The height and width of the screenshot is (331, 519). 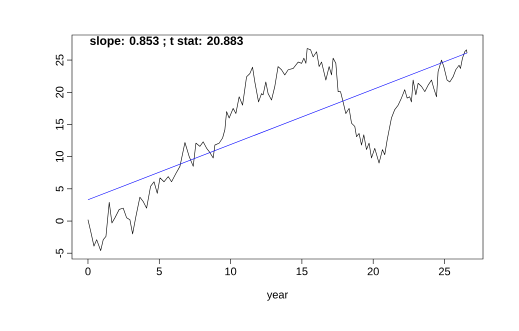 What do you see at coordinates (60, 253) in the screenshot?
I see `y-tick-label: -5` at bounding box center [60, 253].